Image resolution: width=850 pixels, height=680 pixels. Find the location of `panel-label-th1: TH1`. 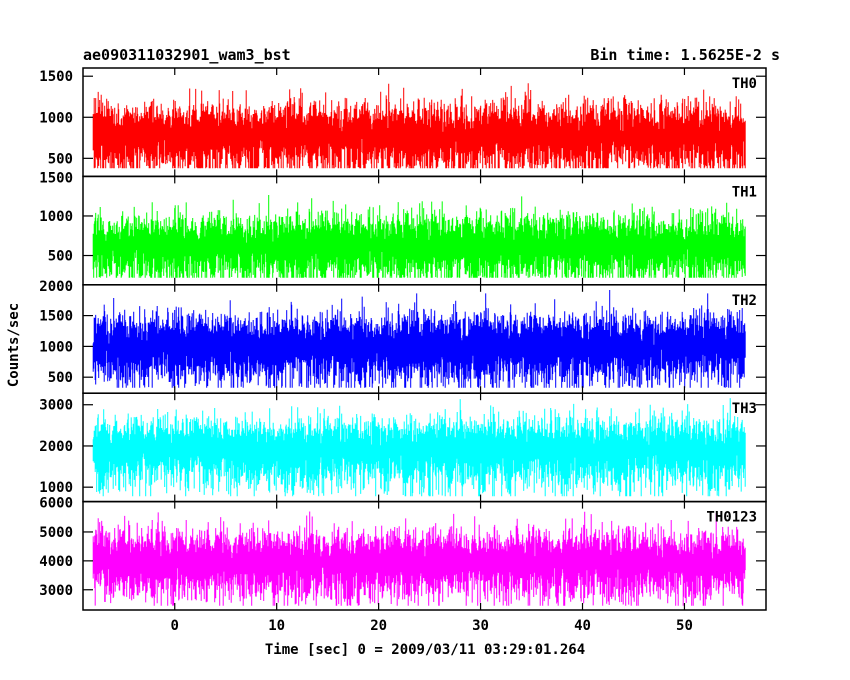

panel-label-th1: TH1 is located at coordinates (744, 192).